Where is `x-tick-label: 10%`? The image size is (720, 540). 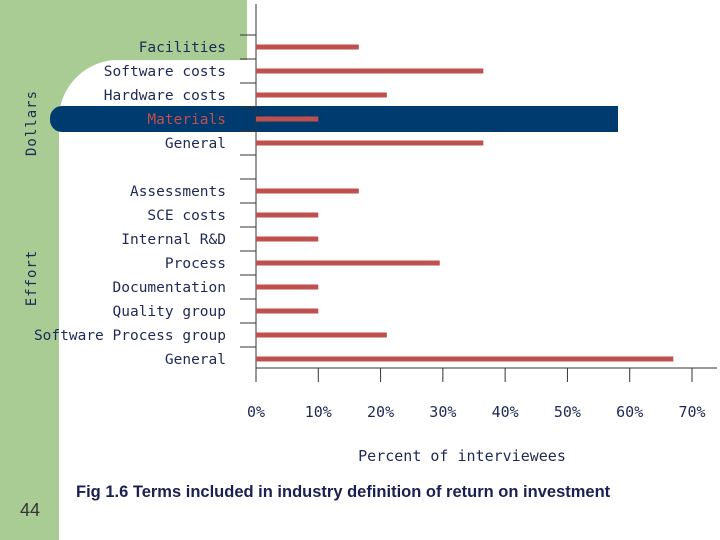
x-tick-label: 10% is located at coordinates (318, 412).